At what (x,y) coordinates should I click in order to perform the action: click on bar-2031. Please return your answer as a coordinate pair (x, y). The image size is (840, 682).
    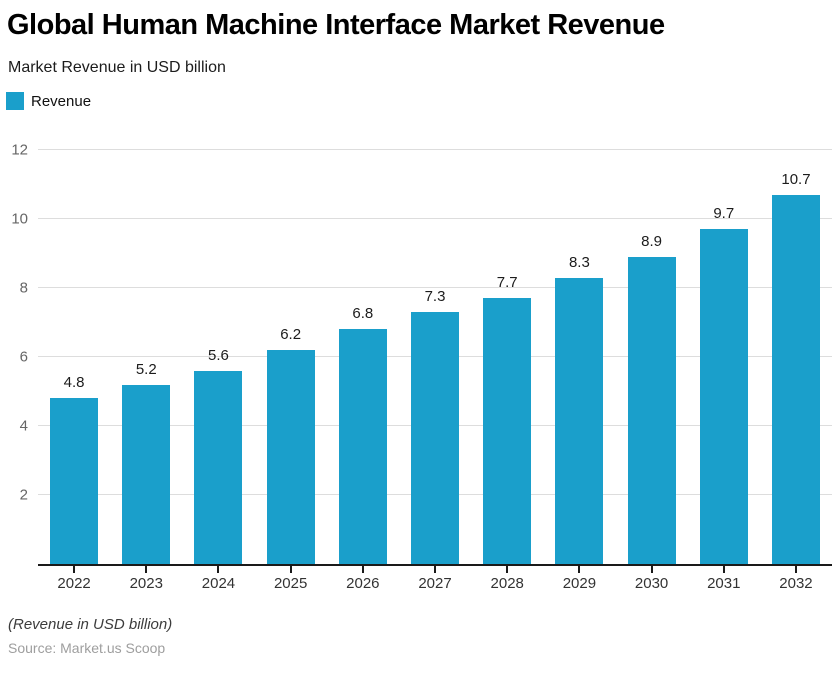
    Looking at the image, I should click on (723, 396).